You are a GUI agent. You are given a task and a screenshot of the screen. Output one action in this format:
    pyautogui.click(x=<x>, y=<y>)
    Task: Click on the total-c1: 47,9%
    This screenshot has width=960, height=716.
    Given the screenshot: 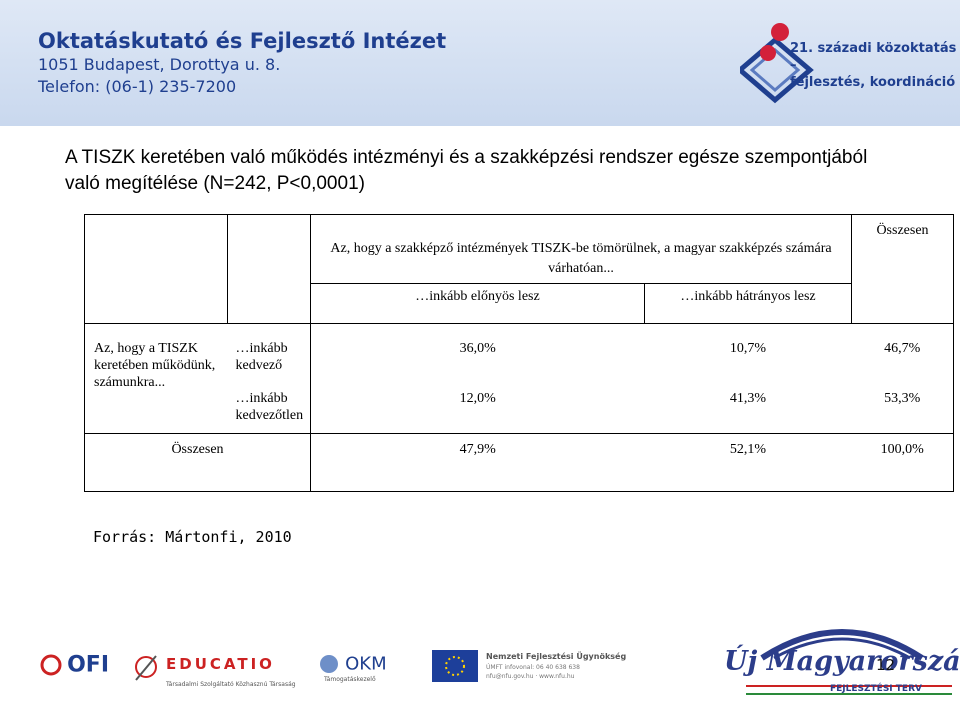 What is the action you would take?
    pyautogui.click(x=477, y=462)
    